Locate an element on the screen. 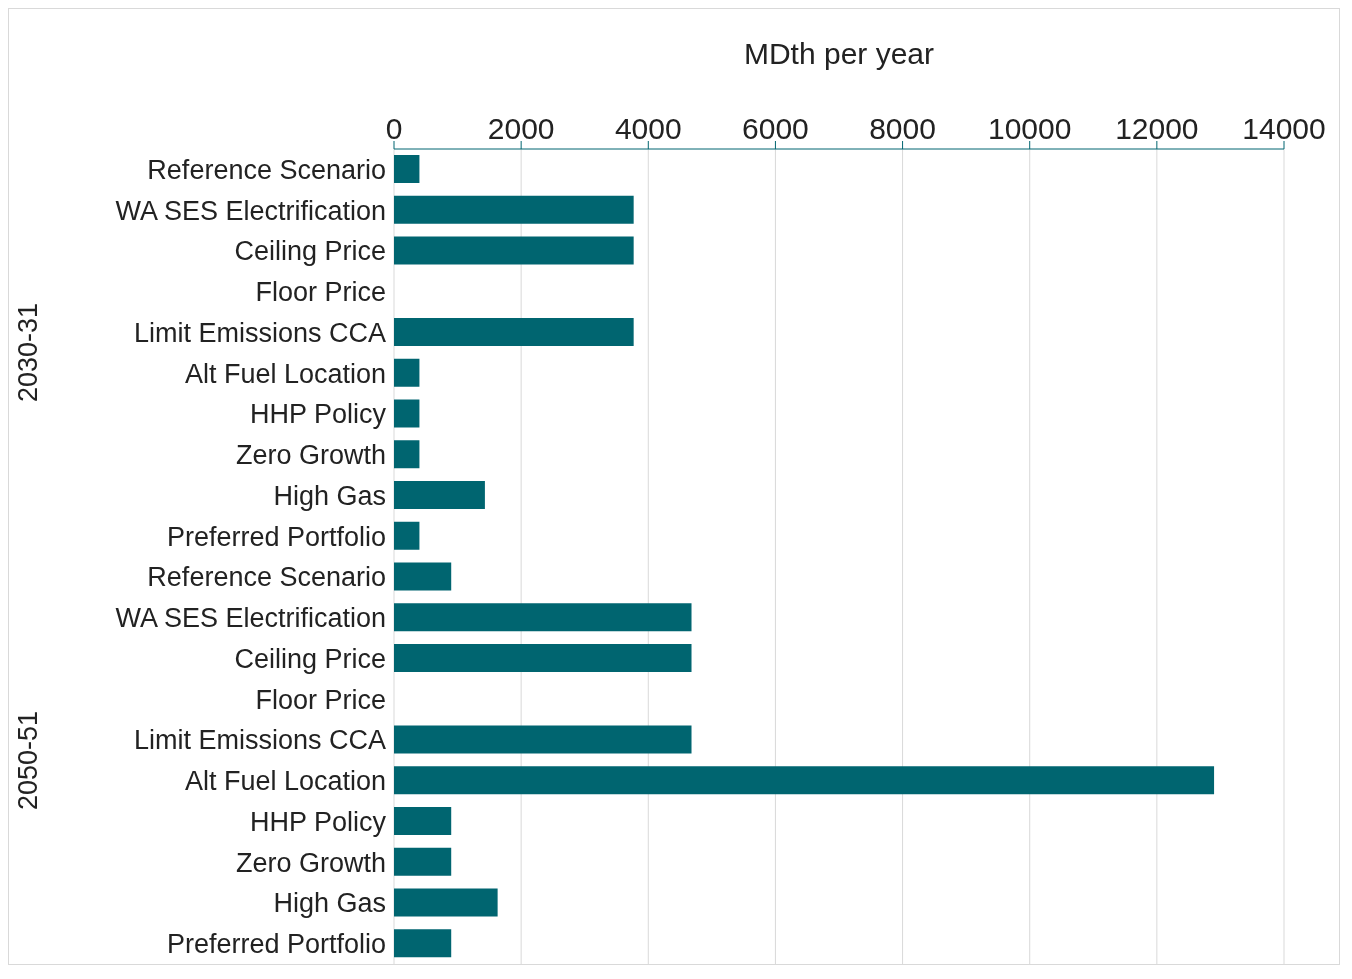 The height and width of the screenshot is (979, 1352). x-axis-title: MDth per year is located at coordinates (839, 54).